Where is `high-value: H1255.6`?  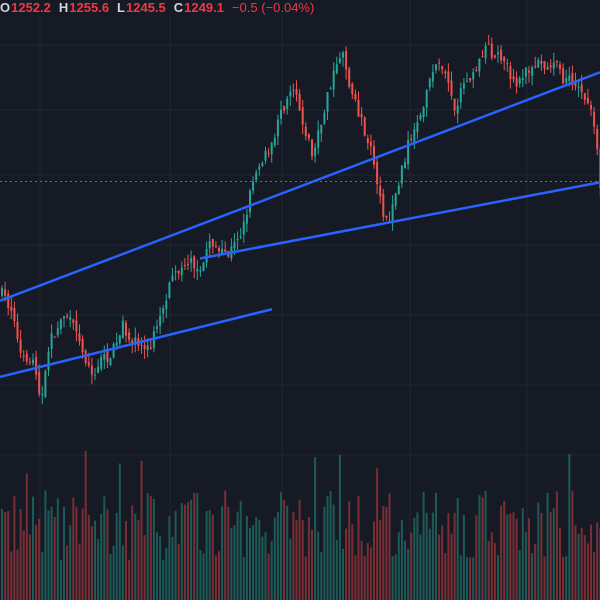 high-value: H1255.6 is located at coordinates (84, 7).